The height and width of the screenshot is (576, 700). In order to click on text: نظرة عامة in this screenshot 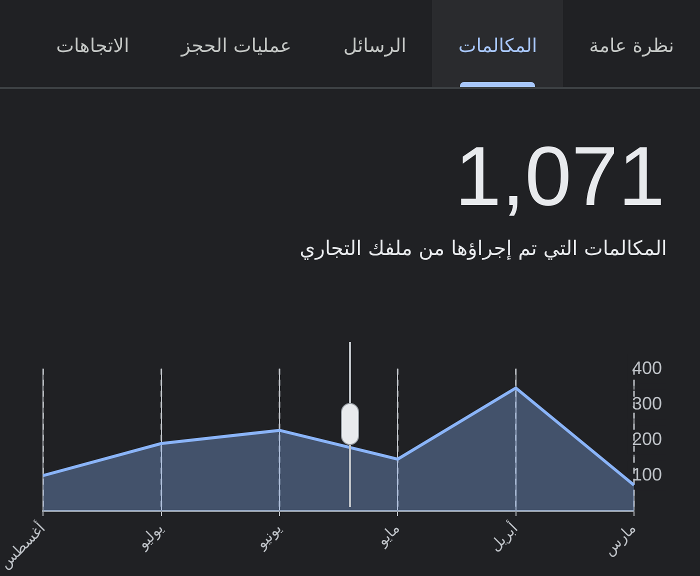, I will do `click(631, 46)`.